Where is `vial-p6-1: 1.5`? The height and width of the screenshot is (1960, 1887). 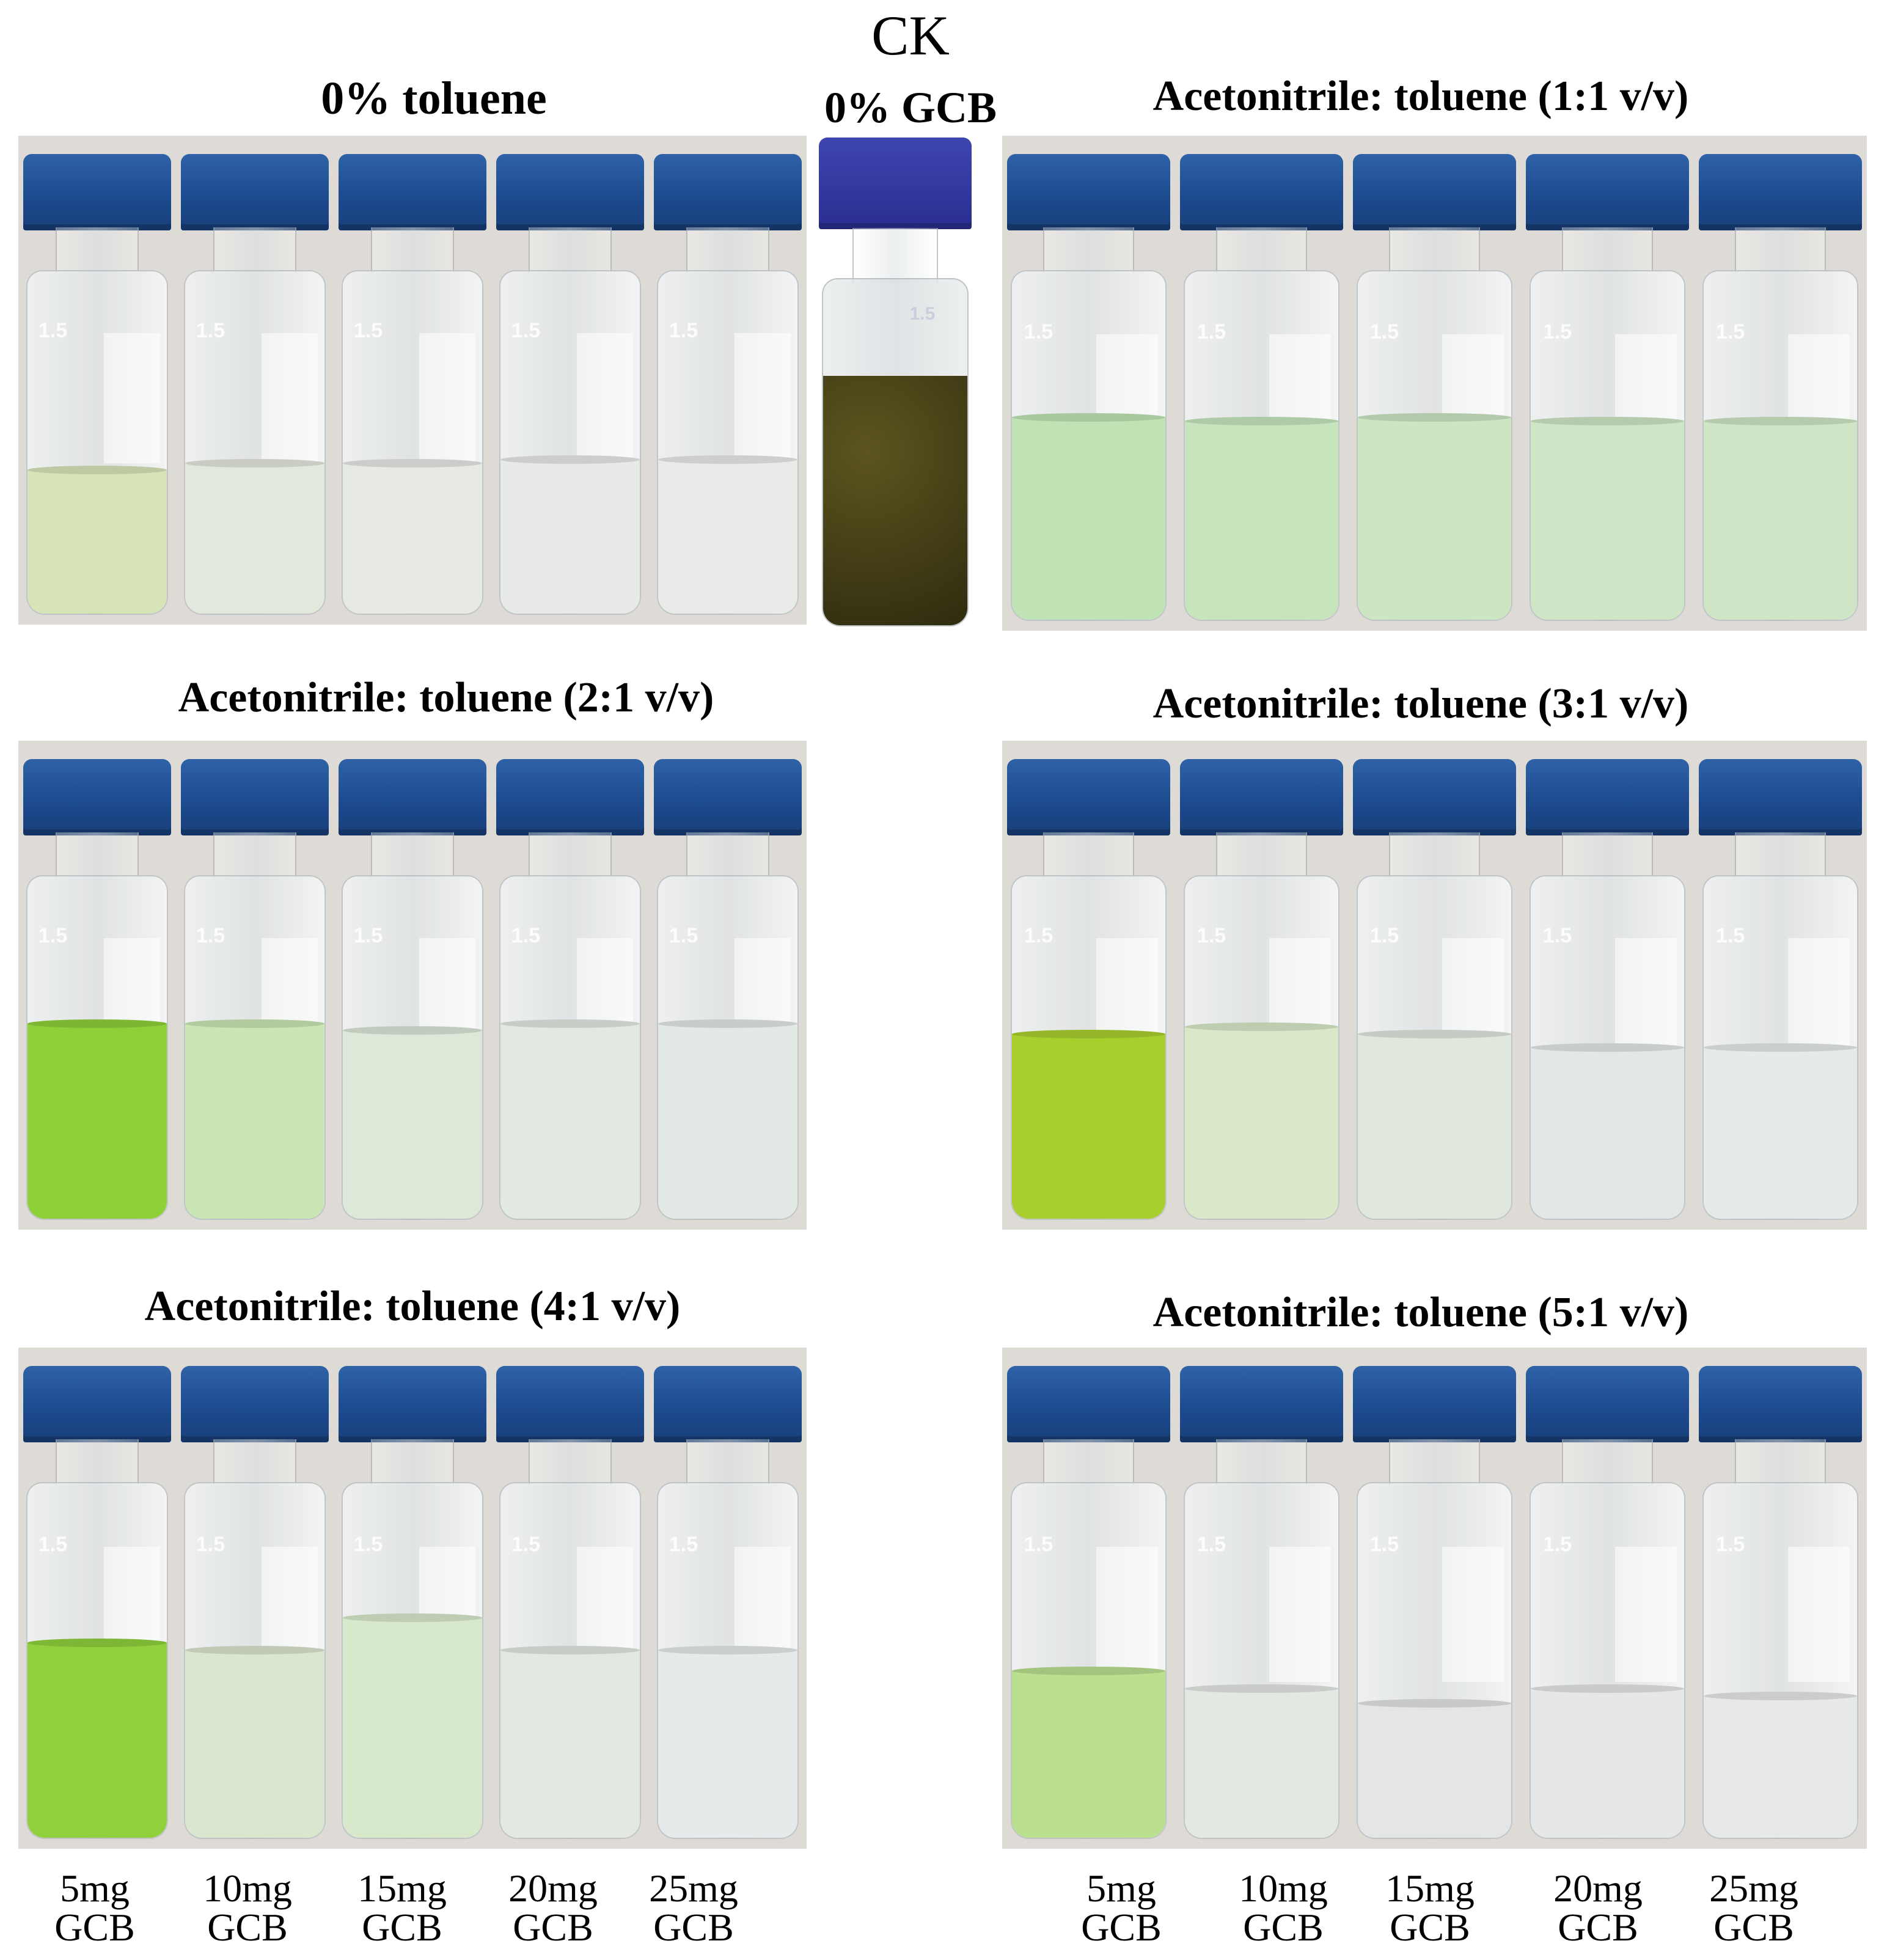
vial-p6-1: 1.5 is located at coordinates (1088, 1602).